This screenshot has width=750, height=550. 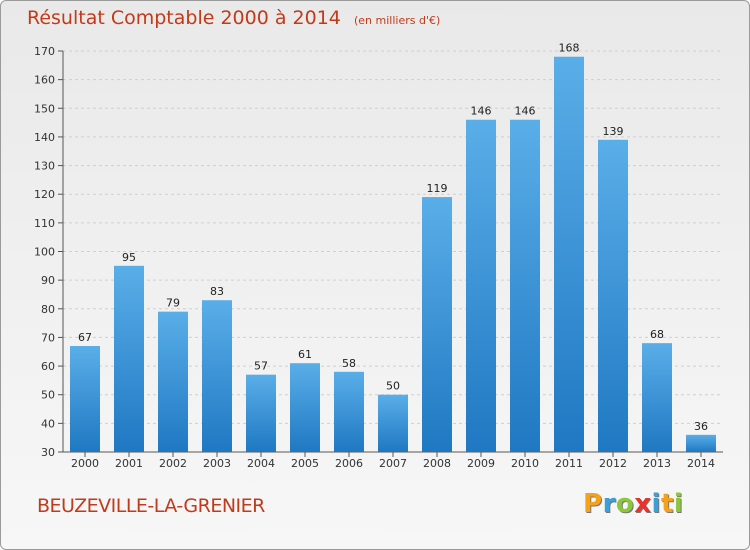 What do you see at coordinates (261, 366) in the screenshot?
I see `data-label: 57` at bounding box center [261, 366].